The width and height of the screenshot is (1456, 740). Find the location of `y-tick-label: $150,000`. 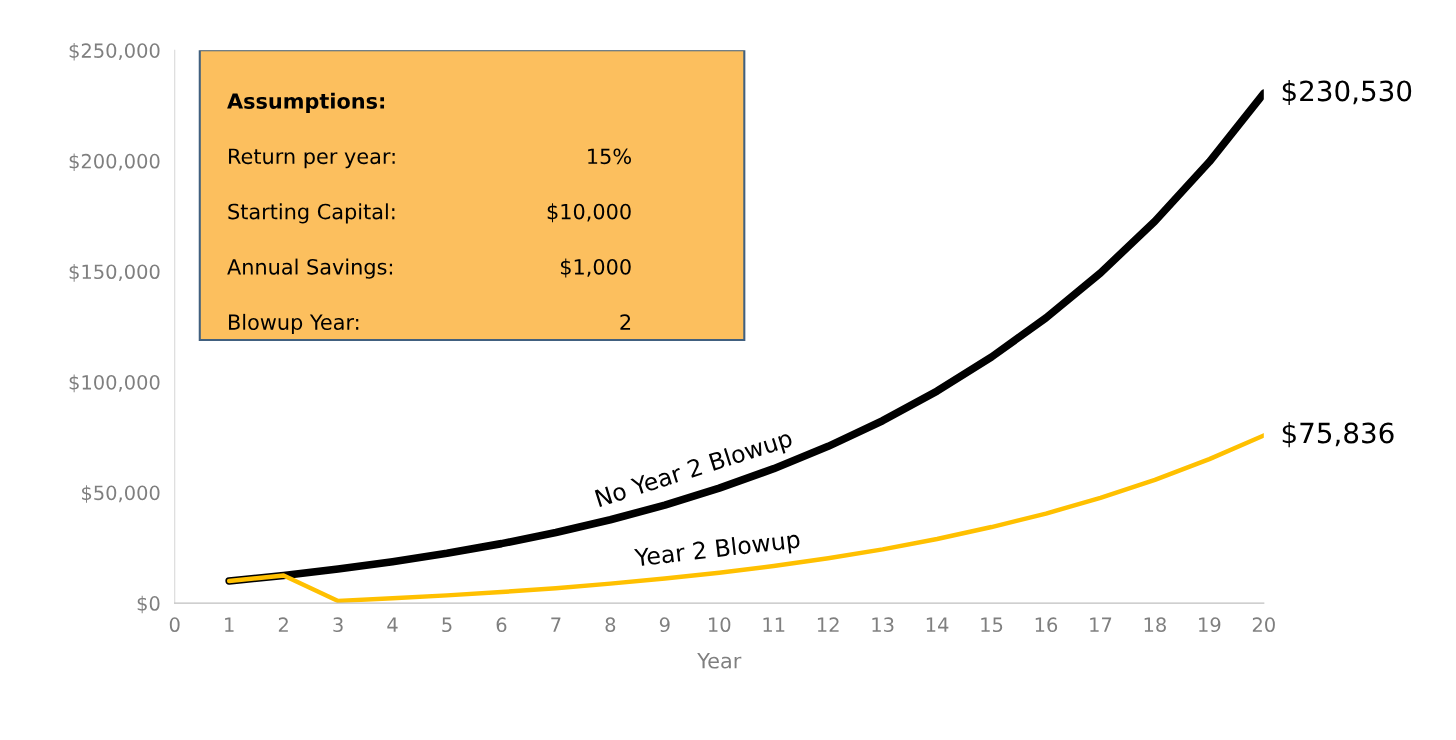

y-tick-label: $150,000 is located at coordinates (114, 273).